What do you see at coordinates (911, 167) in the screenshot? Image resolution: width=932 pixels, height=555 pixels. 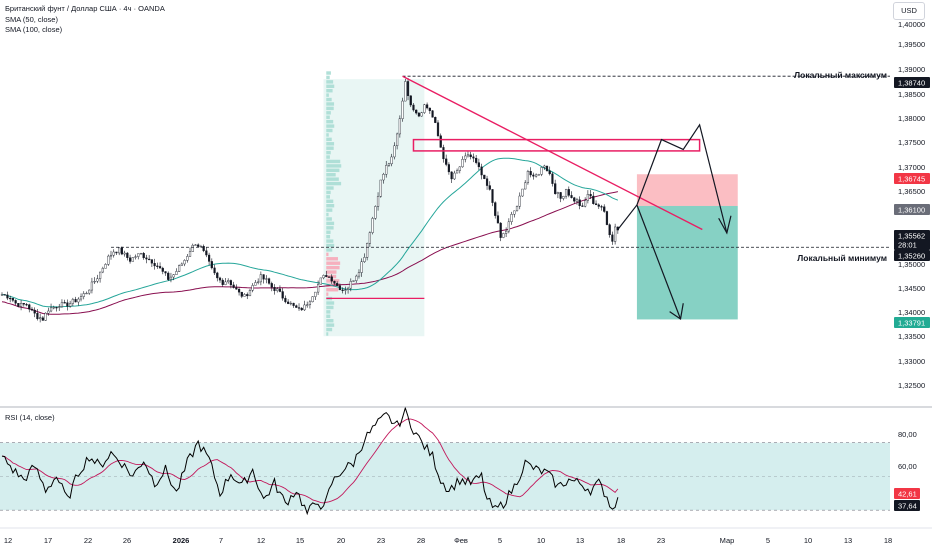 I see `price-tick: 1,37000` at bounding box center [911, 167].